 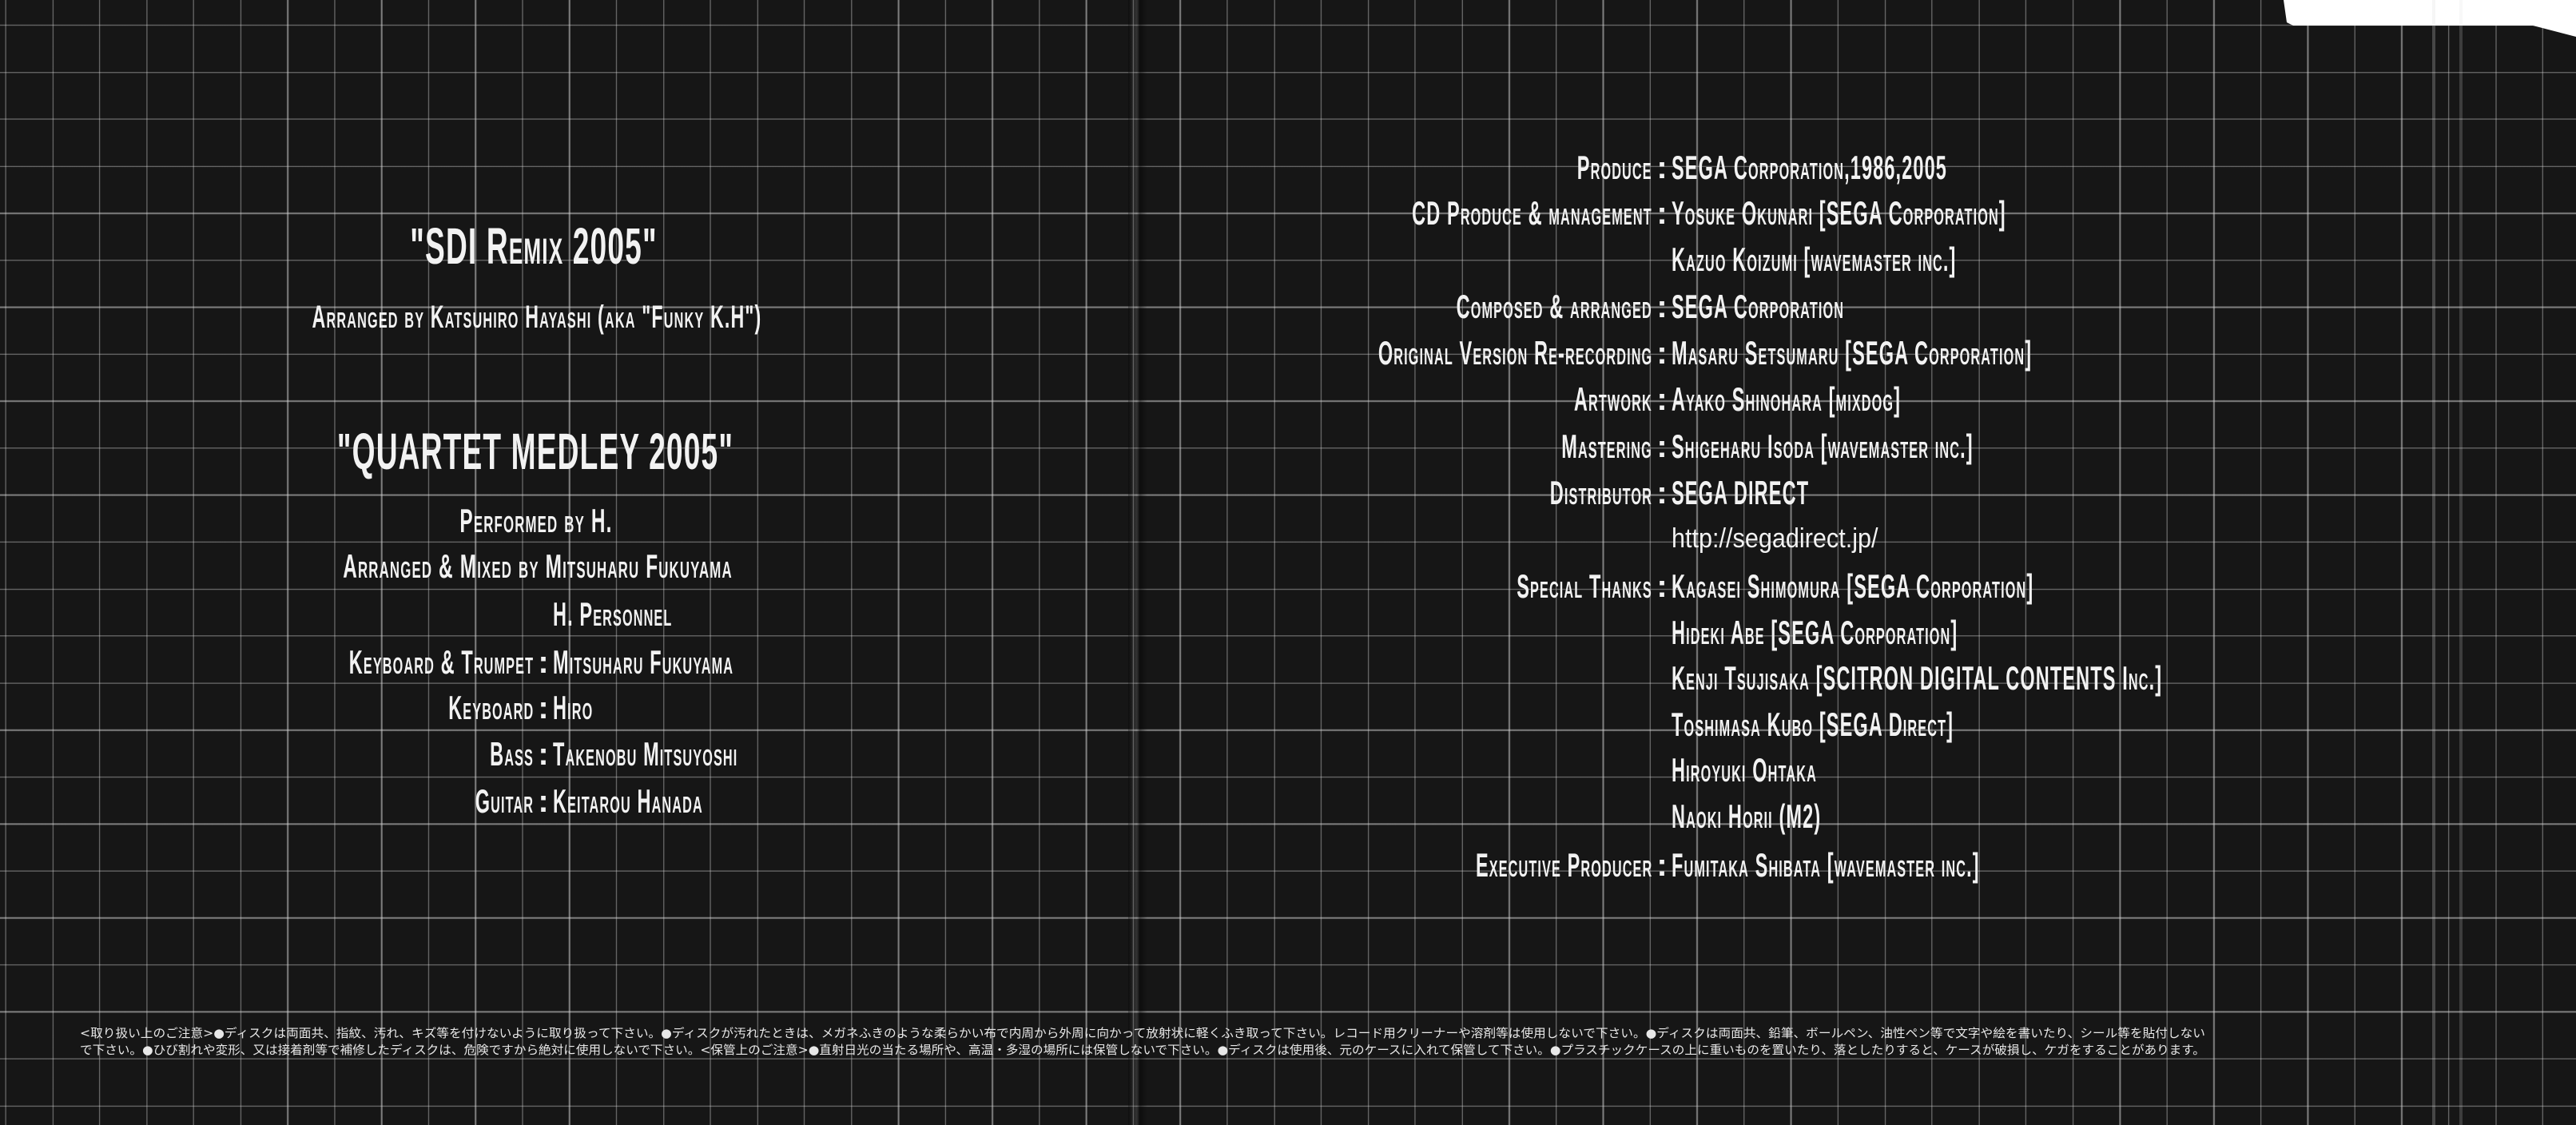 What do you see at coordinates (1775, 538) in the screenshot?
I see `credit-url: http://segadirect.jp/` at bounding box center [1775, 538].